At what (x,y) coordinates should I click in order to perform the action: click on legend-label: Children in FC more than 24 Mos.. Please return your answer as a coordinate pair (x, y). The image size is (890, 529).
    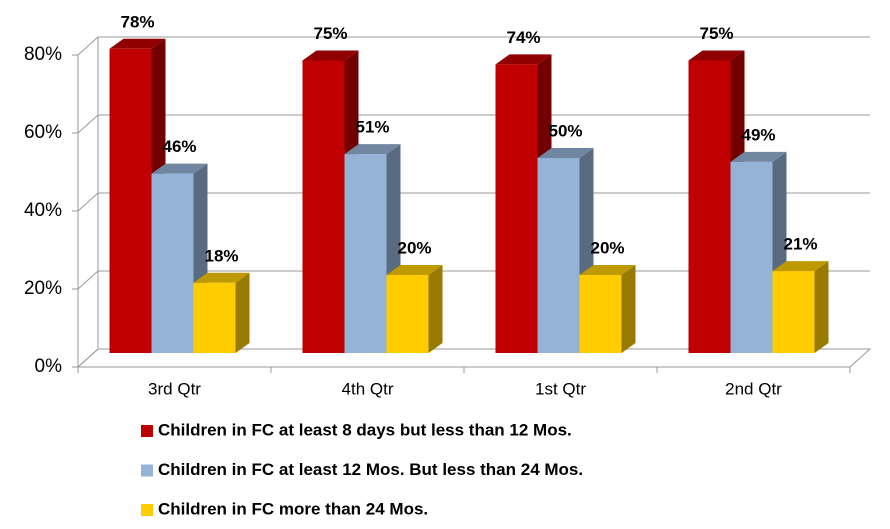
    Looking at the image, I should click on (293, 508).